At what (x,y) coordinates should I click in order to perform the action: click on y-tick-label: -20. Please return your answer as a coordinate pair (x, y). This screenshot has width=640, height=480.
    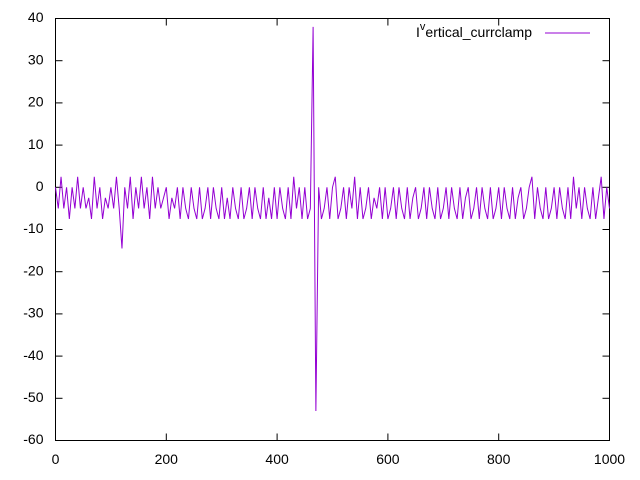
    Looking at the image, I should click on (33, 270).